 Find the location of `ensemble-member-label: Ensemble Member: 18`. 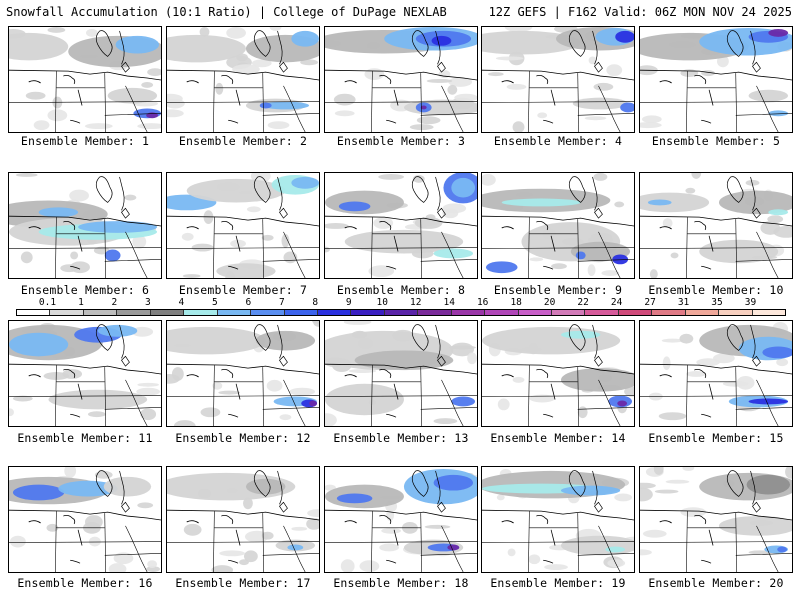

ensemble-member-label: Ensemble Member: 18 is located at coordinates (401, 583).